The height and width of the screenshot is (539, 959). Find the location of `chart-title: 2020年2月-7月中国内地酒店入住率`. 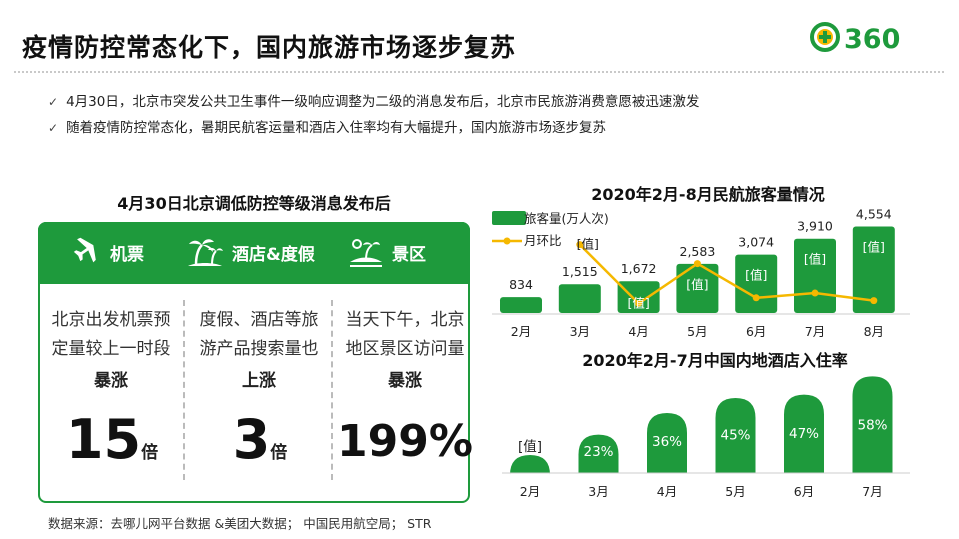

chart-title: 2020年2月-7月中国内地酒店入住率 is located at coordinates (714, 360).